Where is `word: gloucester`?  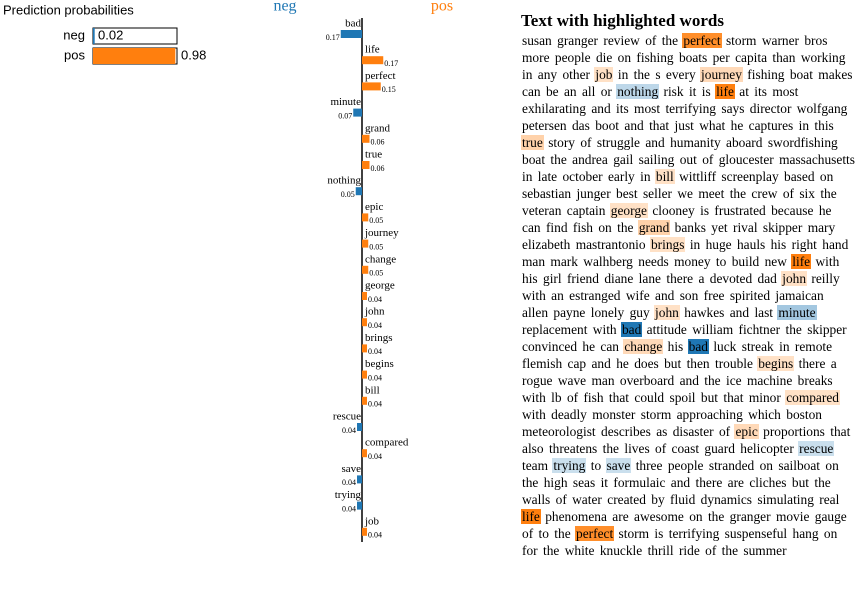 word: gloucester is located at coordinates (746, 159).